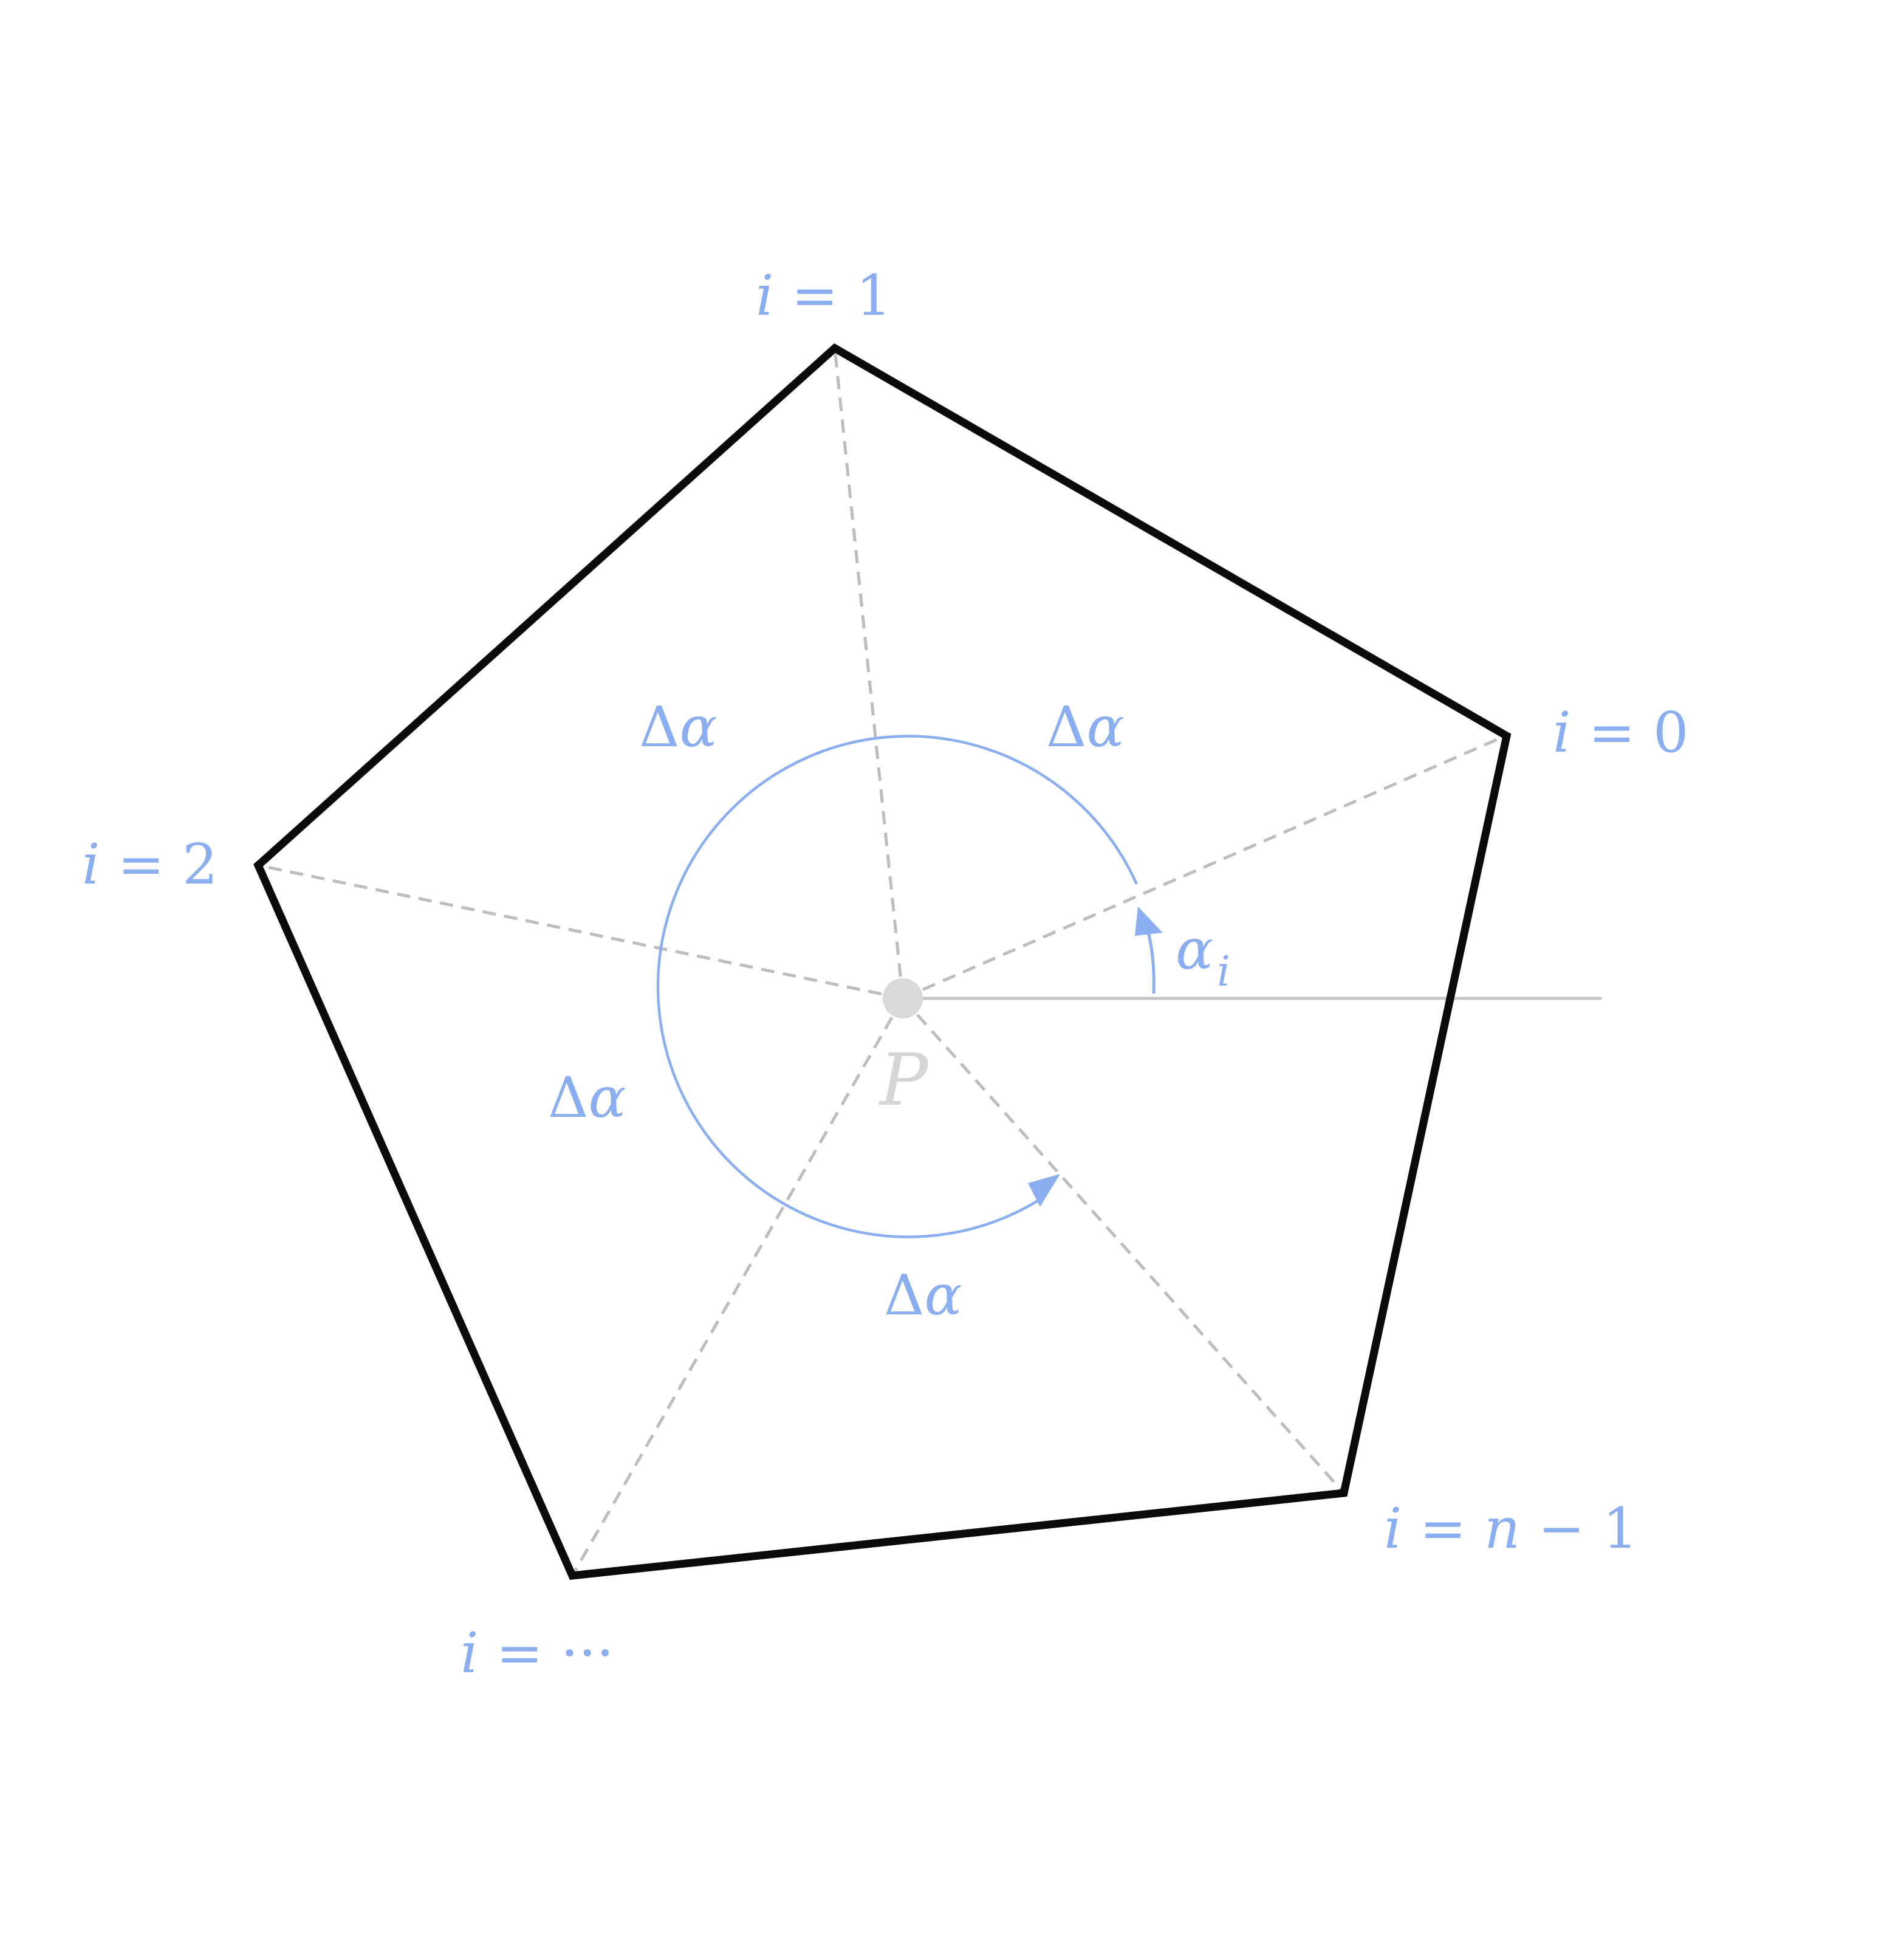  Describe the element at coordinates (923, 1295) in the screenshot. I see `delta-alpha-label-bottom: Δα` at that location.